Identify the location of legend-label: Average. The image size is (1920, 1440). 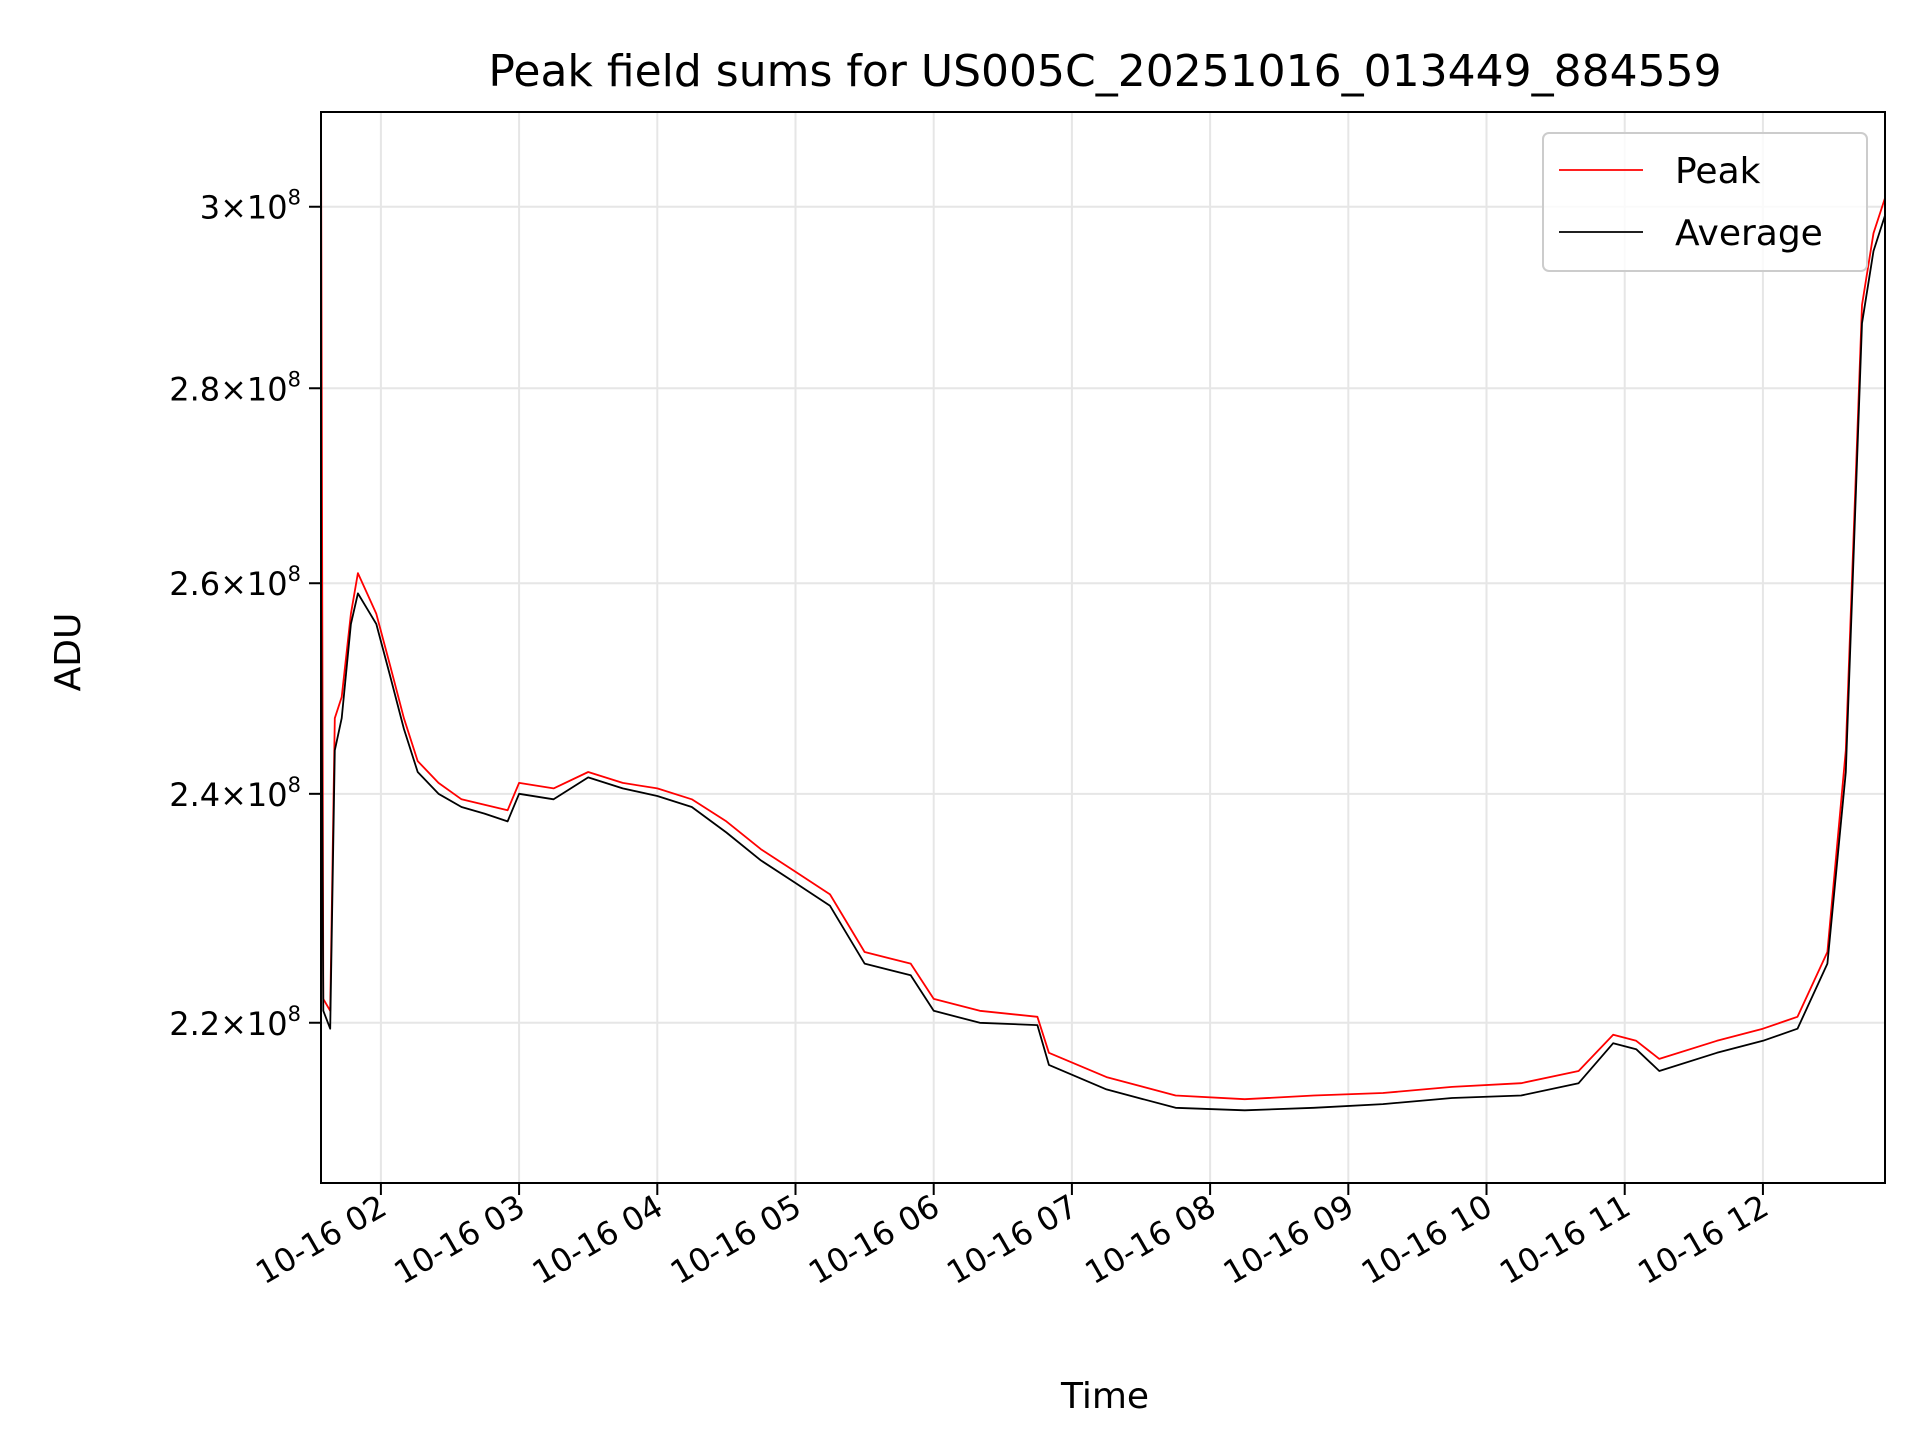
(1749, 233).